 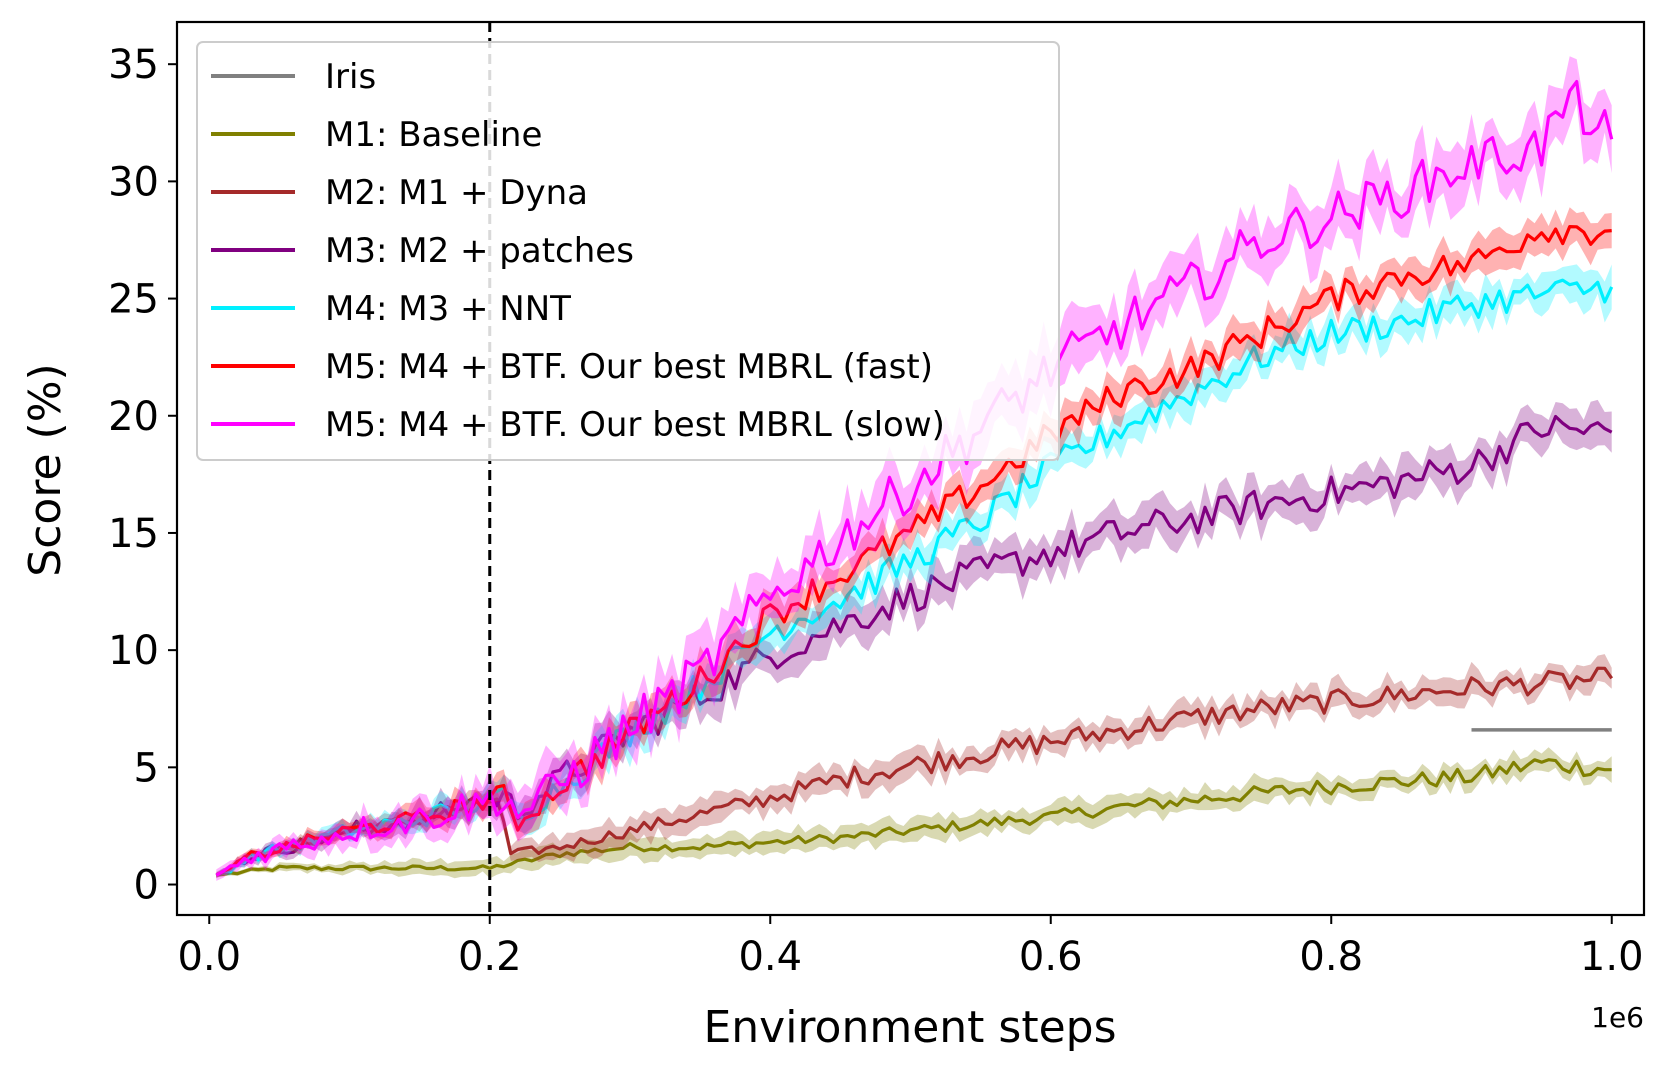 What do you see at coordinates (133, 300) in the screenshot?
I see `y-tick-label: 25` at bounding box center [133, 300].